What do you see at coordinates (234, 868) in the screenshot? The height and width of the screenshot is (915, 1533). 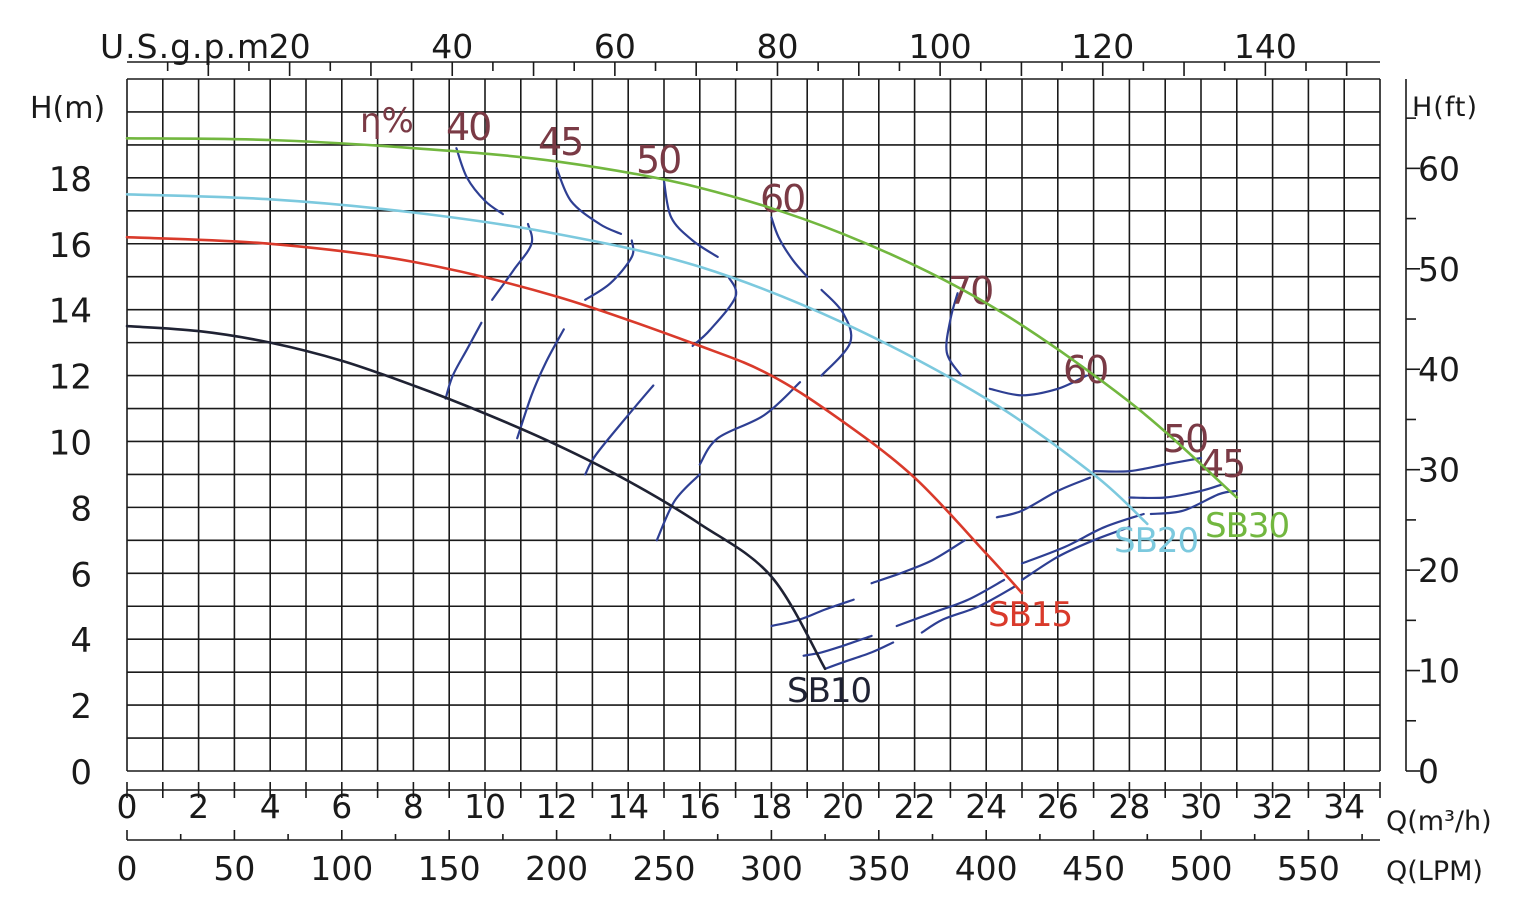 I see `flow-lpm-tick-label: 50` at bounding box center [234, 868].